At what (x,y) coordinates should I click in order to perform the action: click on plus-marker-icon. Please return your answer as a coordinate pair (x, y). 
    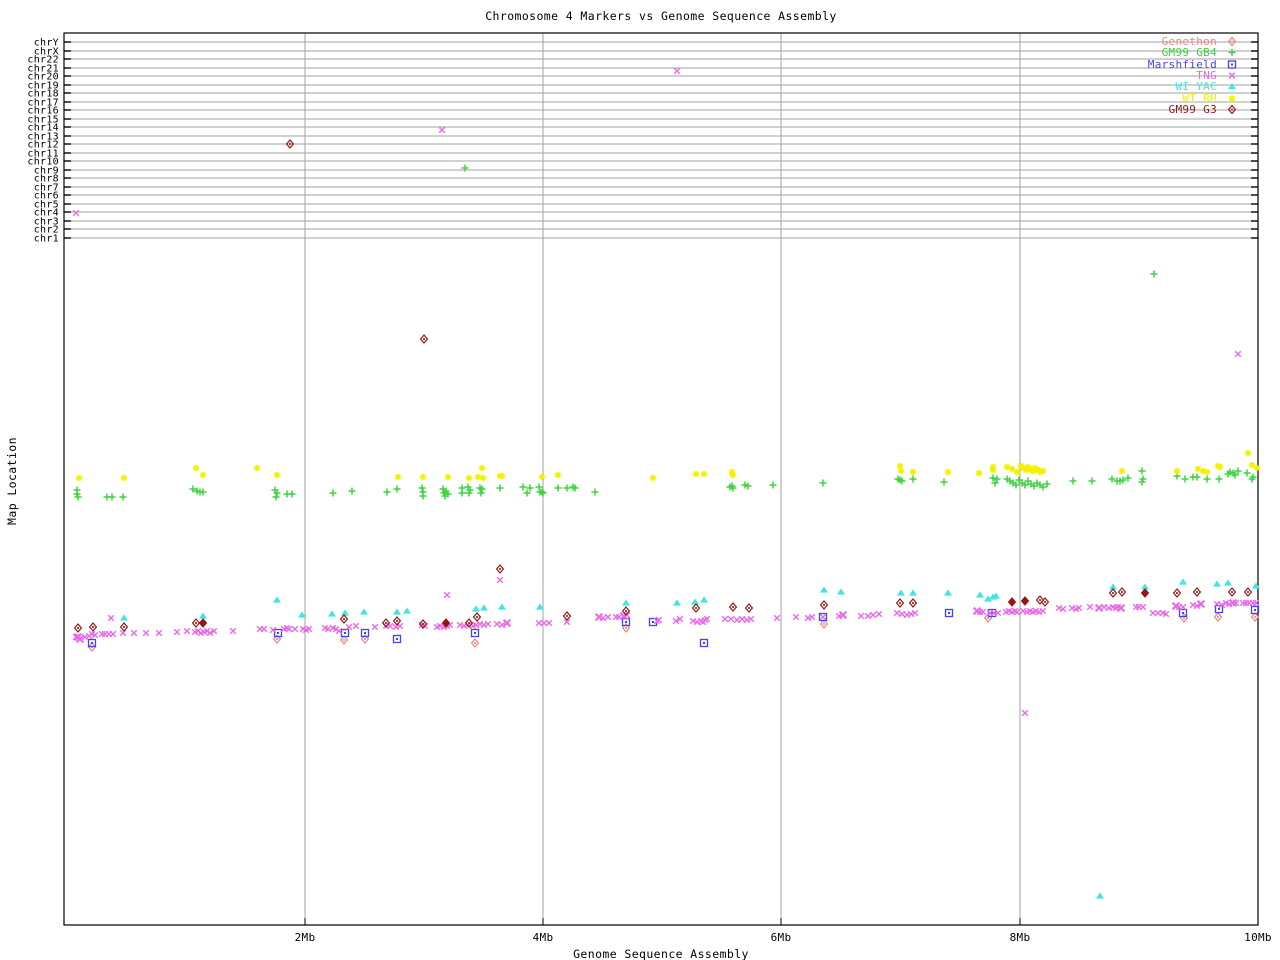
    Looking at the image, I should click on (1232, 53).